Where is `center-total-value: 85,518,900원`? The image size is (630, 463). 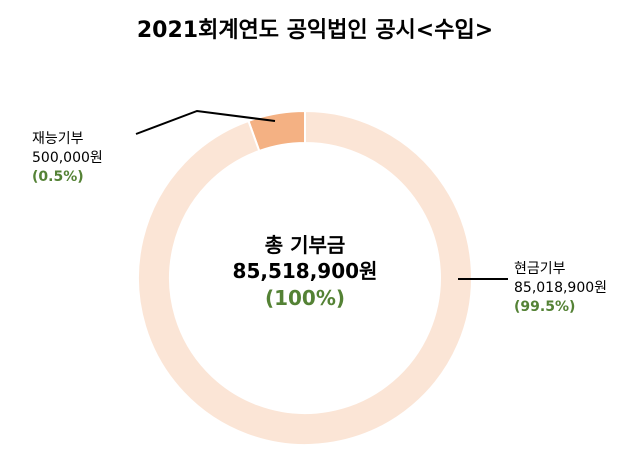 center-total-value: 85,518,900원 is located at coordinates (305, 271).